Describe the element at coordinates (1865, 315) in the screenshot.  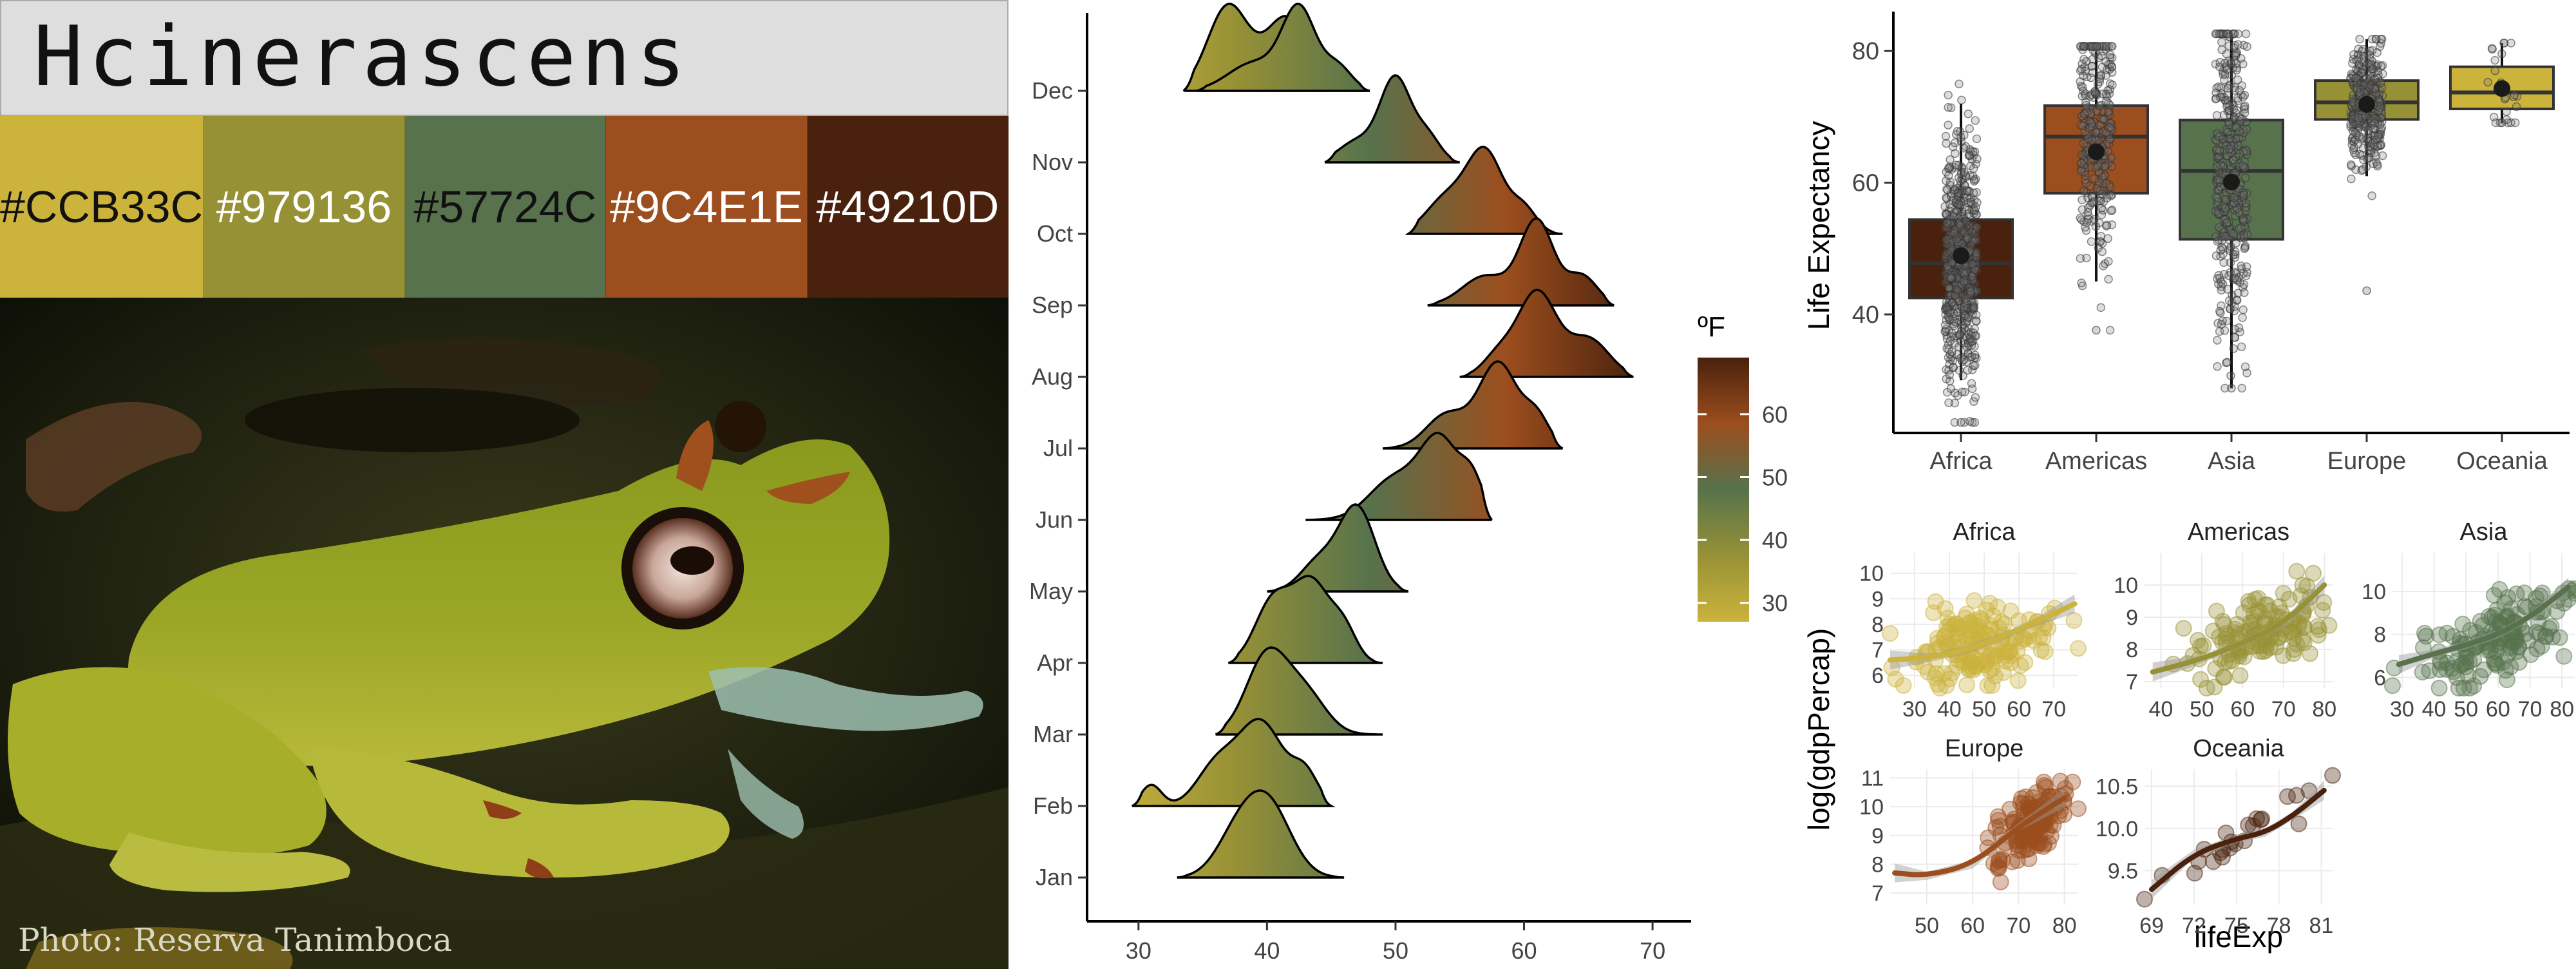
I see `box-y-tick-label: 40` at that location.